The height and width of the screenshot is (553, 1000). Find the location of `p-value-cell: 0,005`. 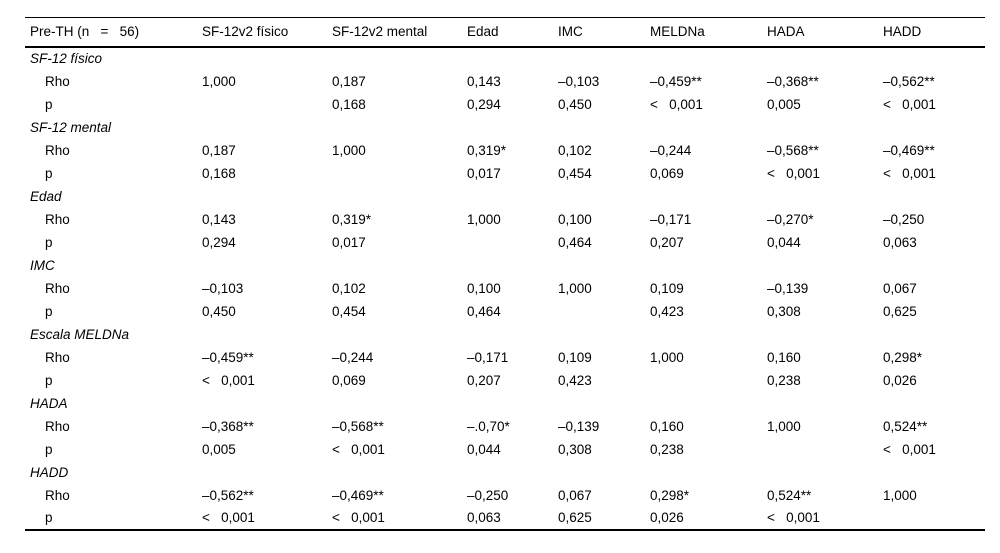

p-value-cell: 0,005 is located at coordinates (219, 449).